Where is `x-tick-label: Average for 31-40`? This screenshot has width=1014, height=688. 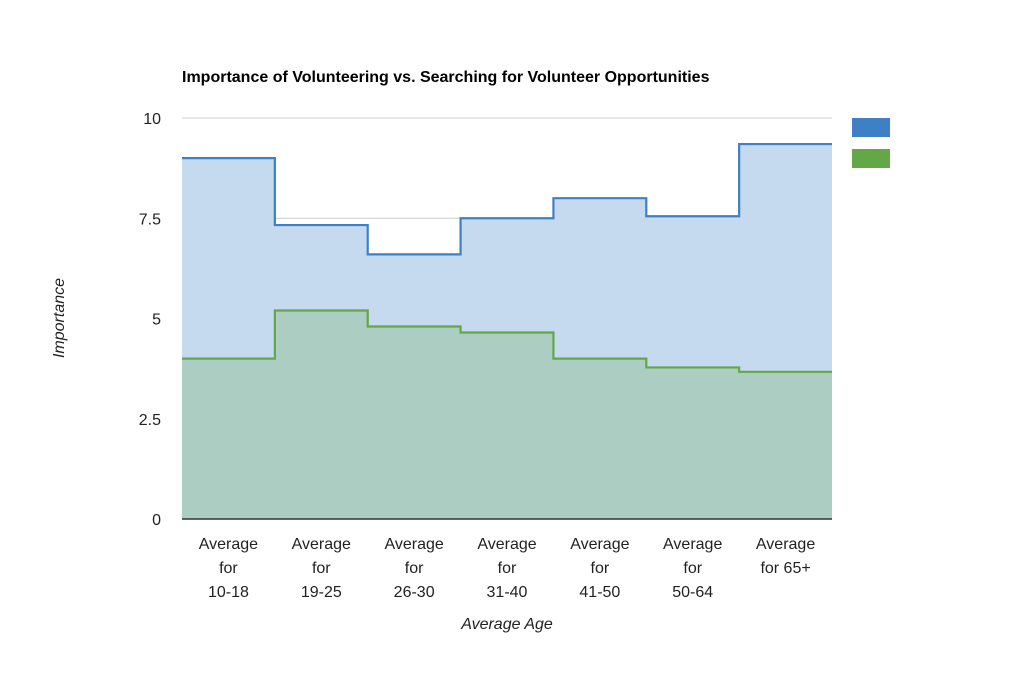 x-tick-label: Average for 31-40 is located at coordinates (506, 568).